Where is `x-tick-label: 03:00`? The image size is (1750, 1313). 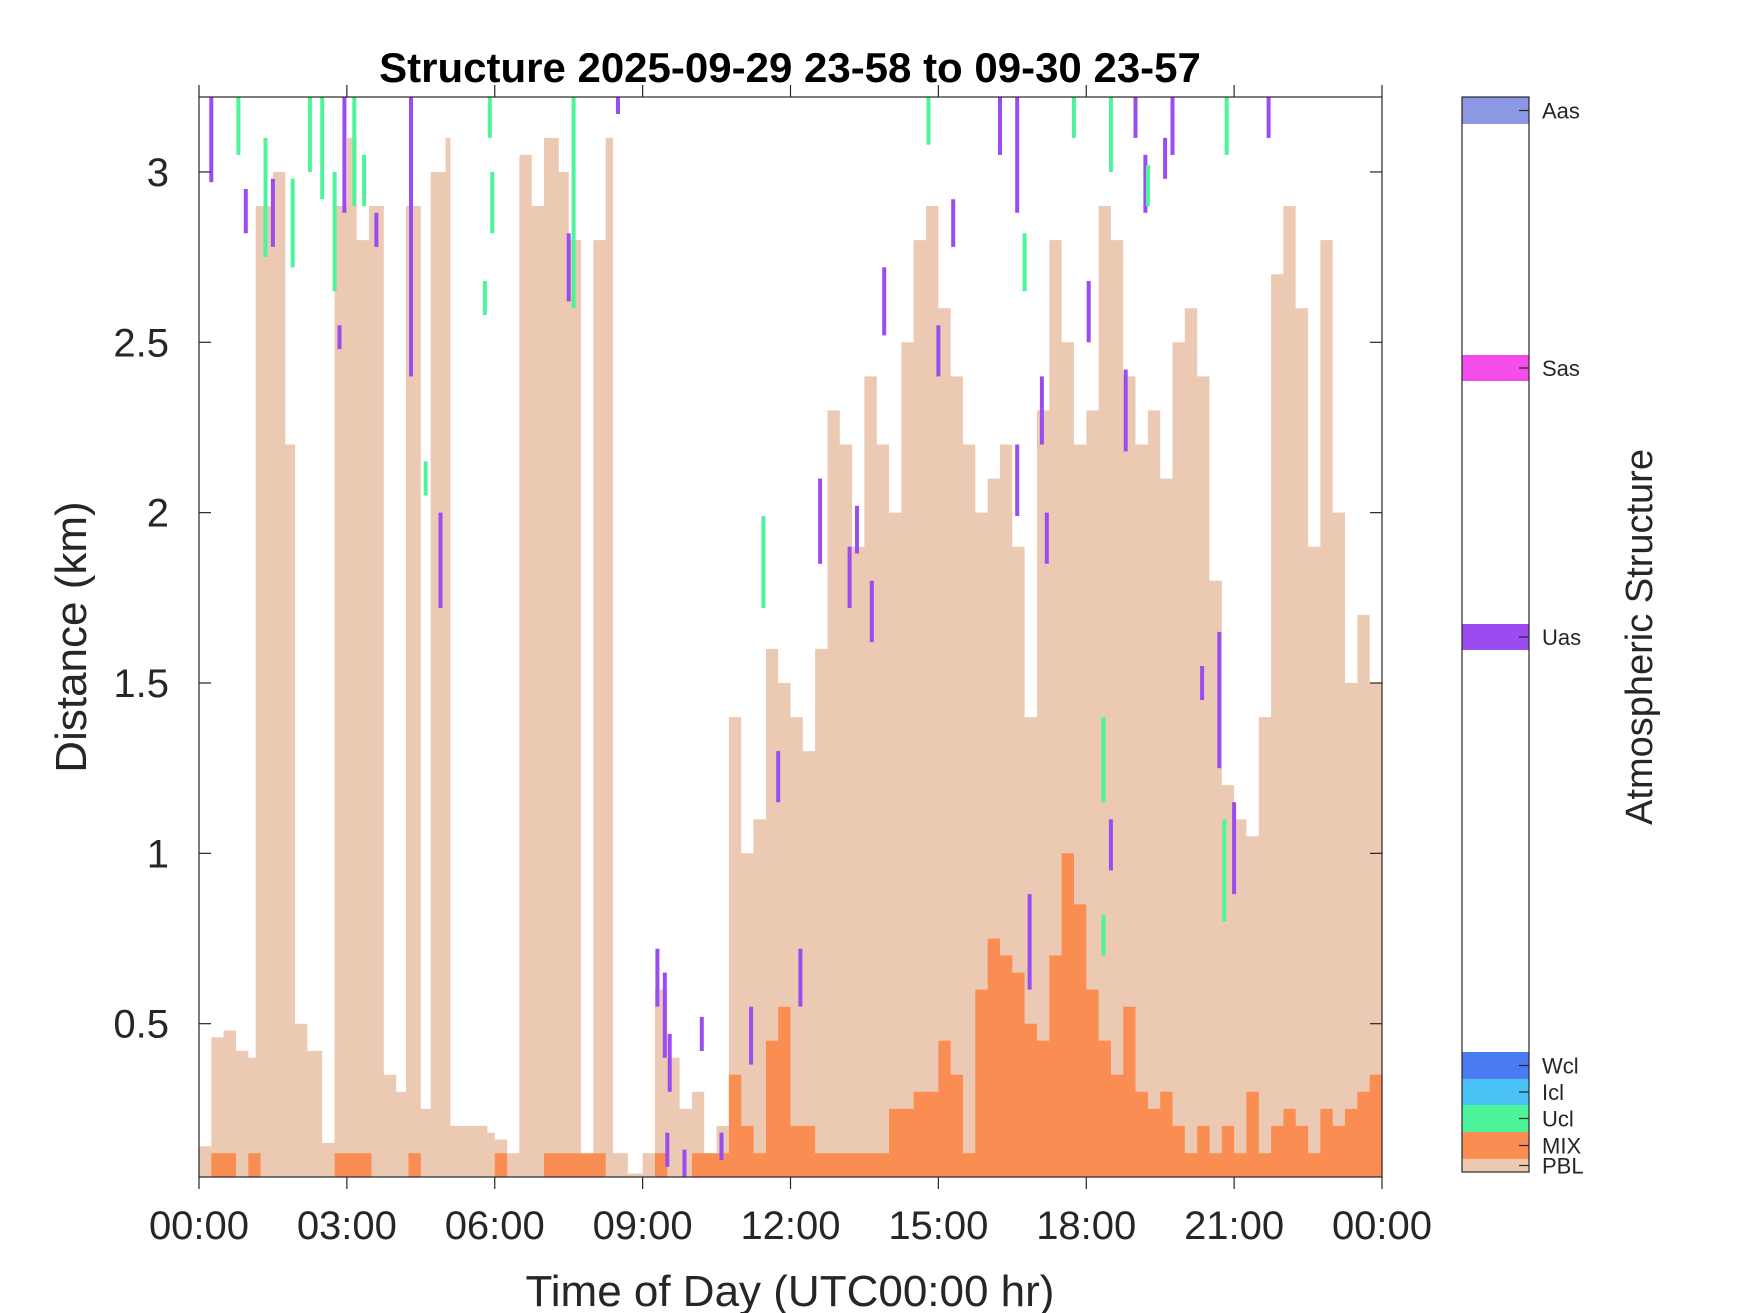 x-tick-label: 03:00 is located at coordinates (347, 1226).